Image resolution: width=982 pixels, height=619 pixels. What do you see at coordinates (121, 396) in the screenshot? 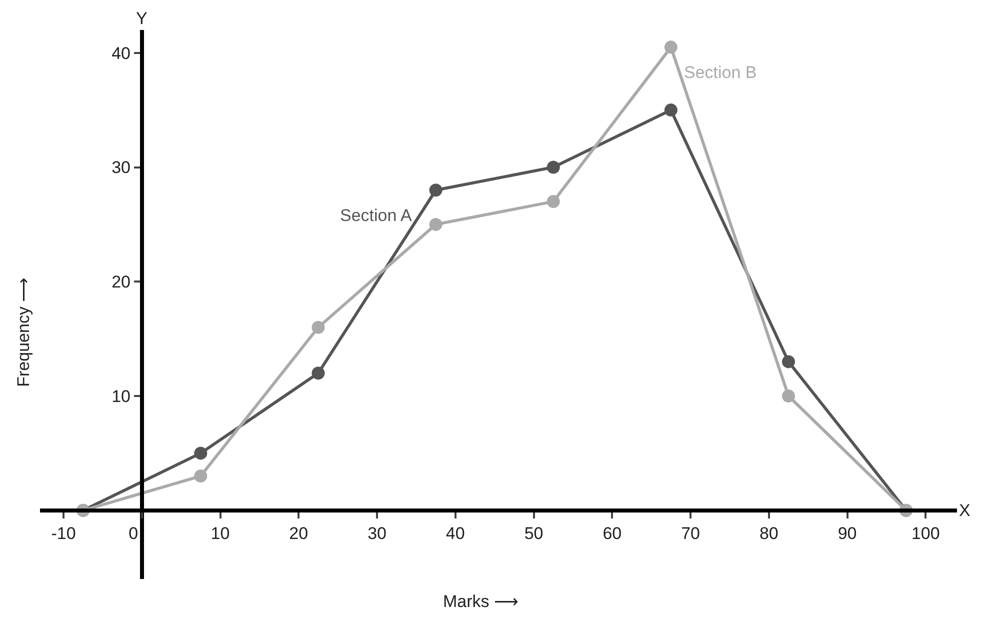
I see `y-tick-label: 10` at bounding box center [121, 396].